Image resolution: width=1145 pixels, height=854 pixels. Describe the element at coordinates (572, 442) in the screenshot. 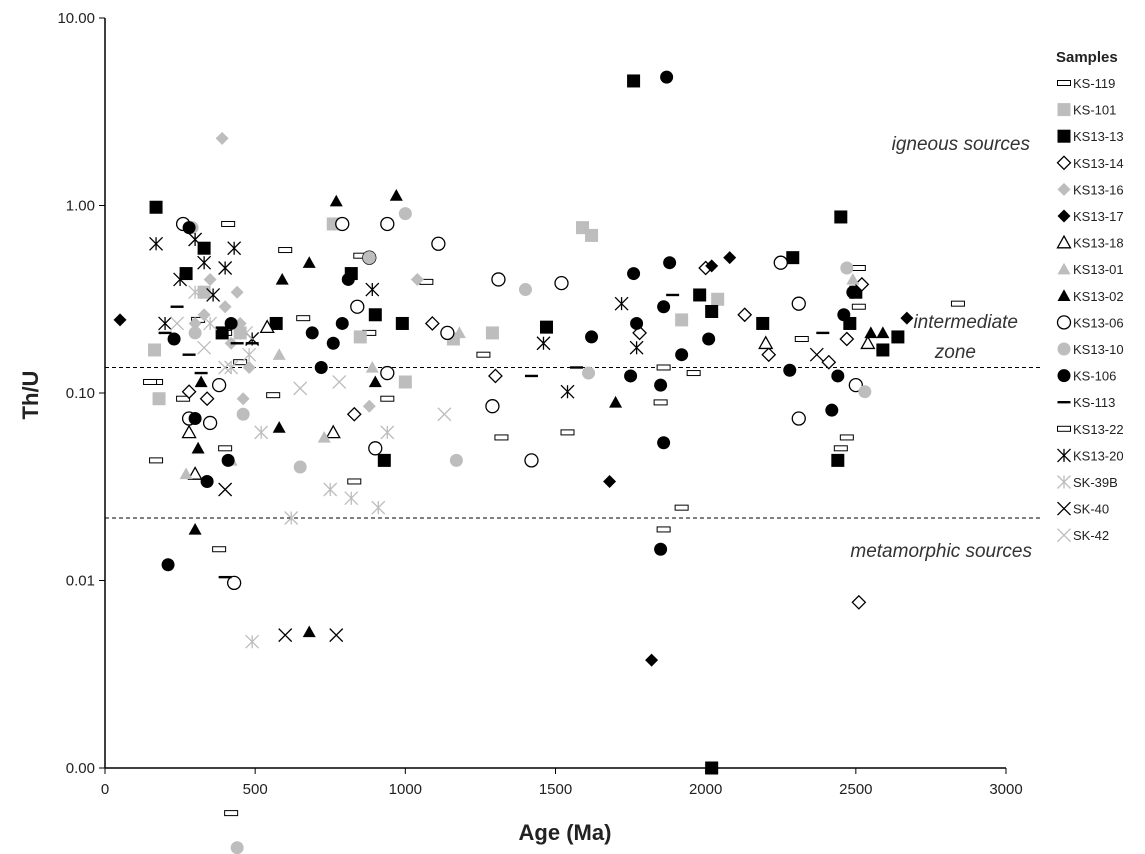

I see `plot-area` at that location.